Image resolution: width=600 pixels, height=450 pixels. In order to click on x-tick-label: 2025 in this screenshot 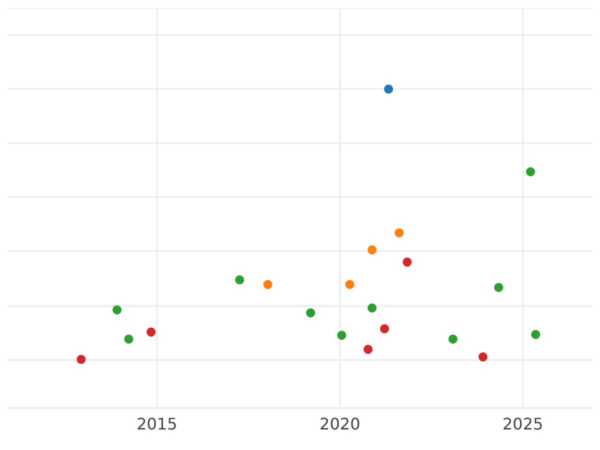, I will do `click(523, 424)`.